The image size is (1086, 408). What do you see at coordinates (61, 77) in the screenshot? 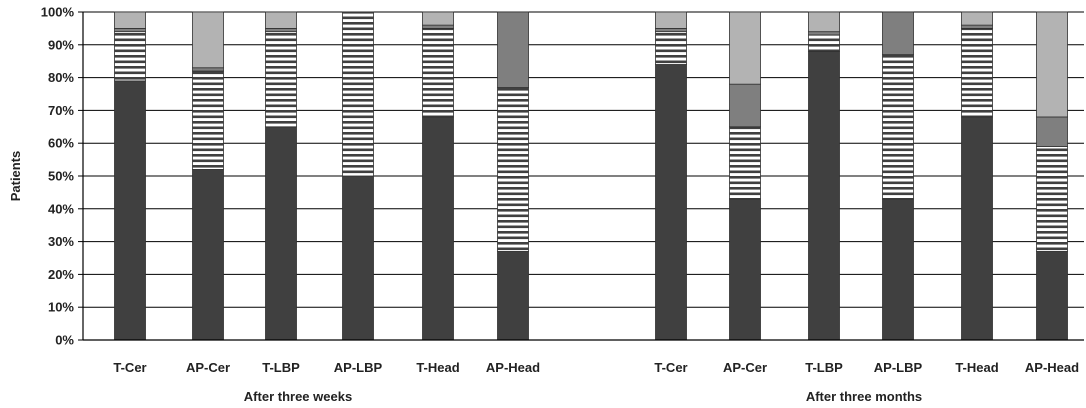
I see `y-tick-label: 80%` at bounding box center [61, 77].